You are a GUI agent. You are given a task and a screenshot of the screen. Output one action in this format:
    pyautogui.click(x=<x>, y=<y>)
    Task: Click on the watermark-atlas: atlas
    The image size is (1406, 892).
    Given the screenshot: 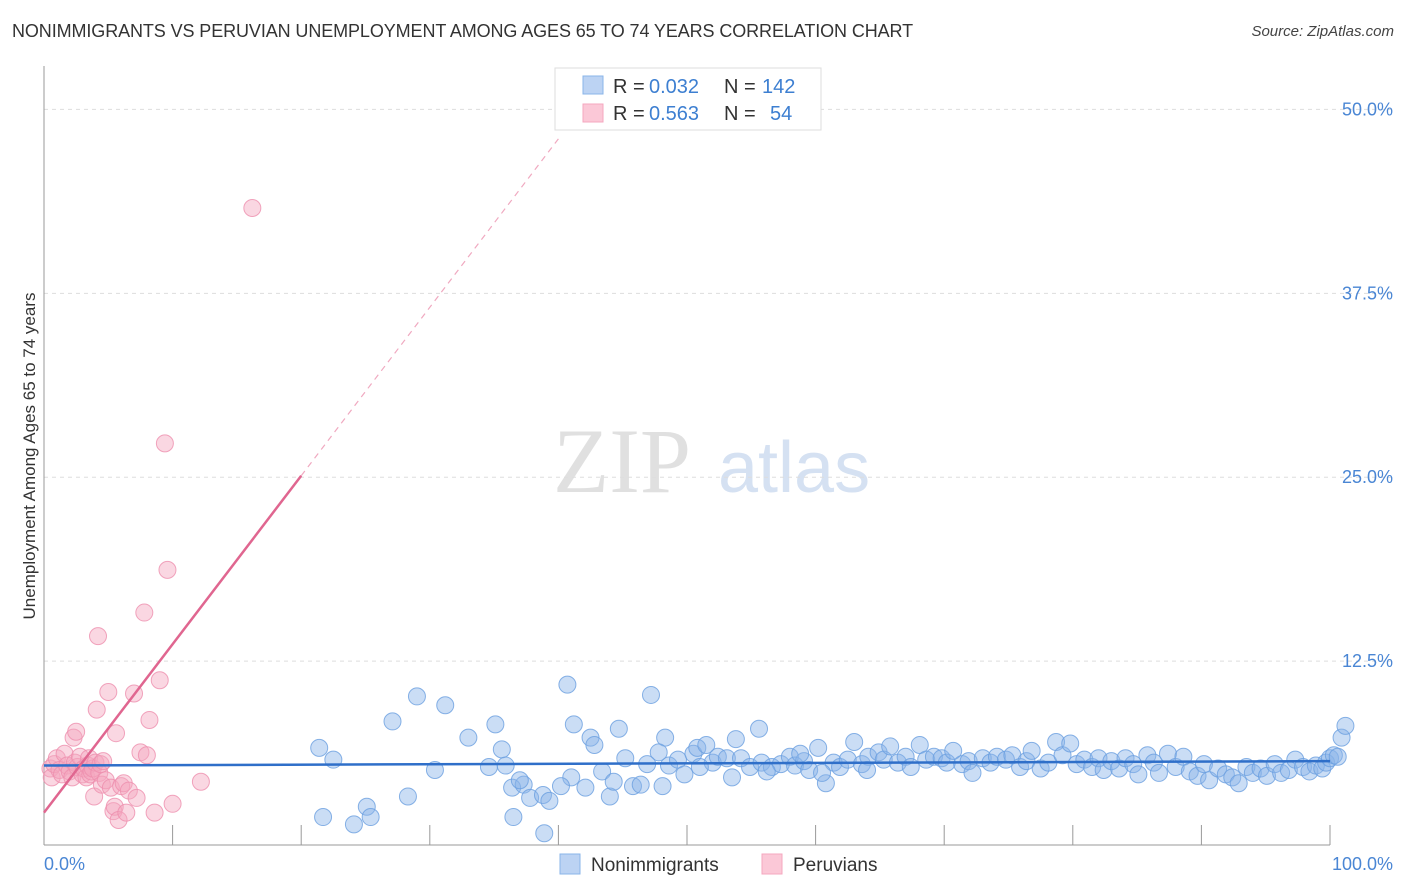 What is the action you would take?
    pyautogui.click(x=794, y=468)
    